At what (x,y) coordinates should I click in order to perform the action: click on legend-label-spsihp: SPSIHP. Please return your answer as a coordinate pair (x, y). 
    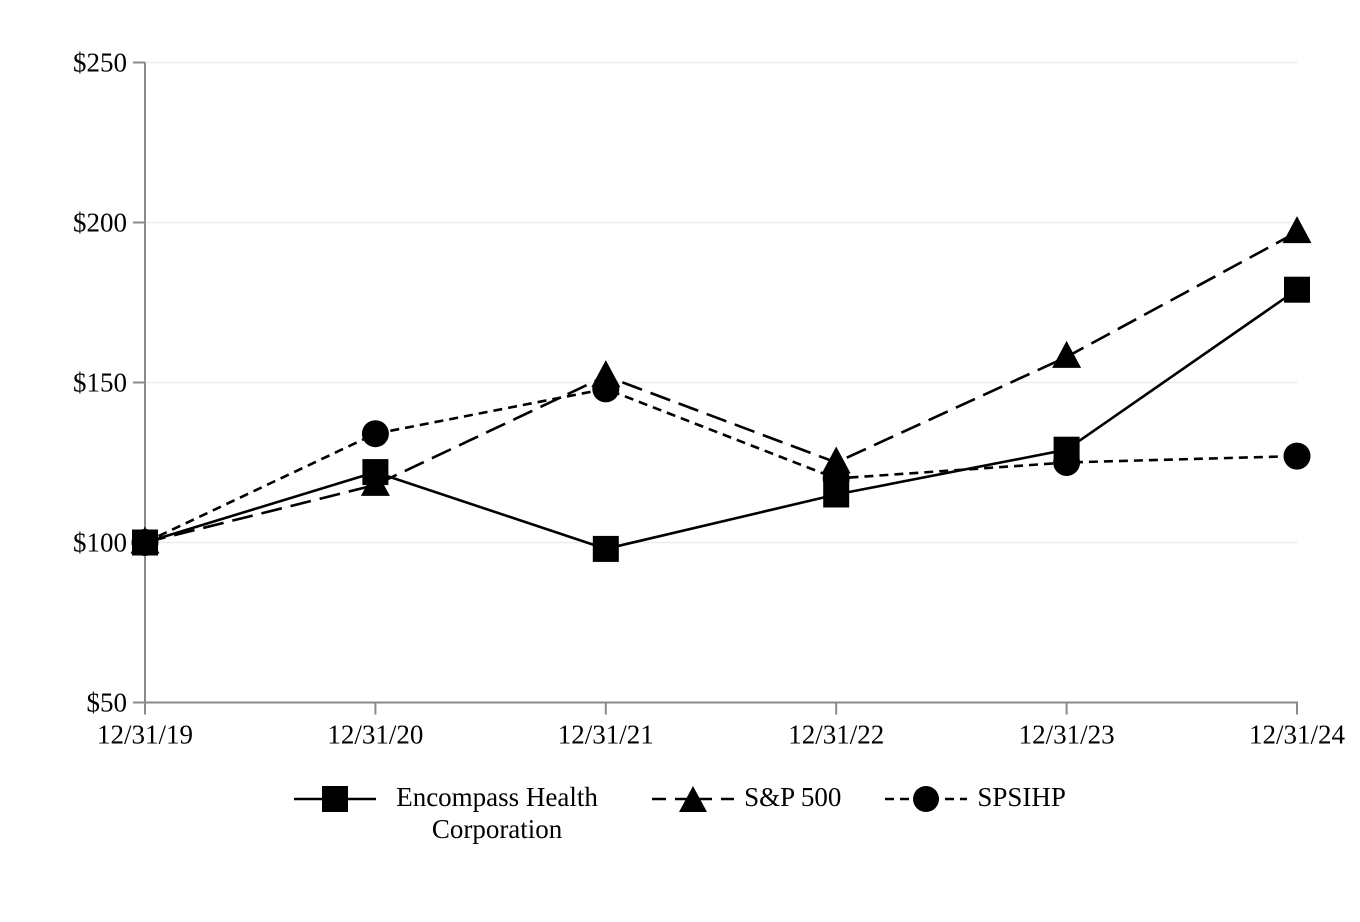
    Looking at the image, I should click on (1021, 797).